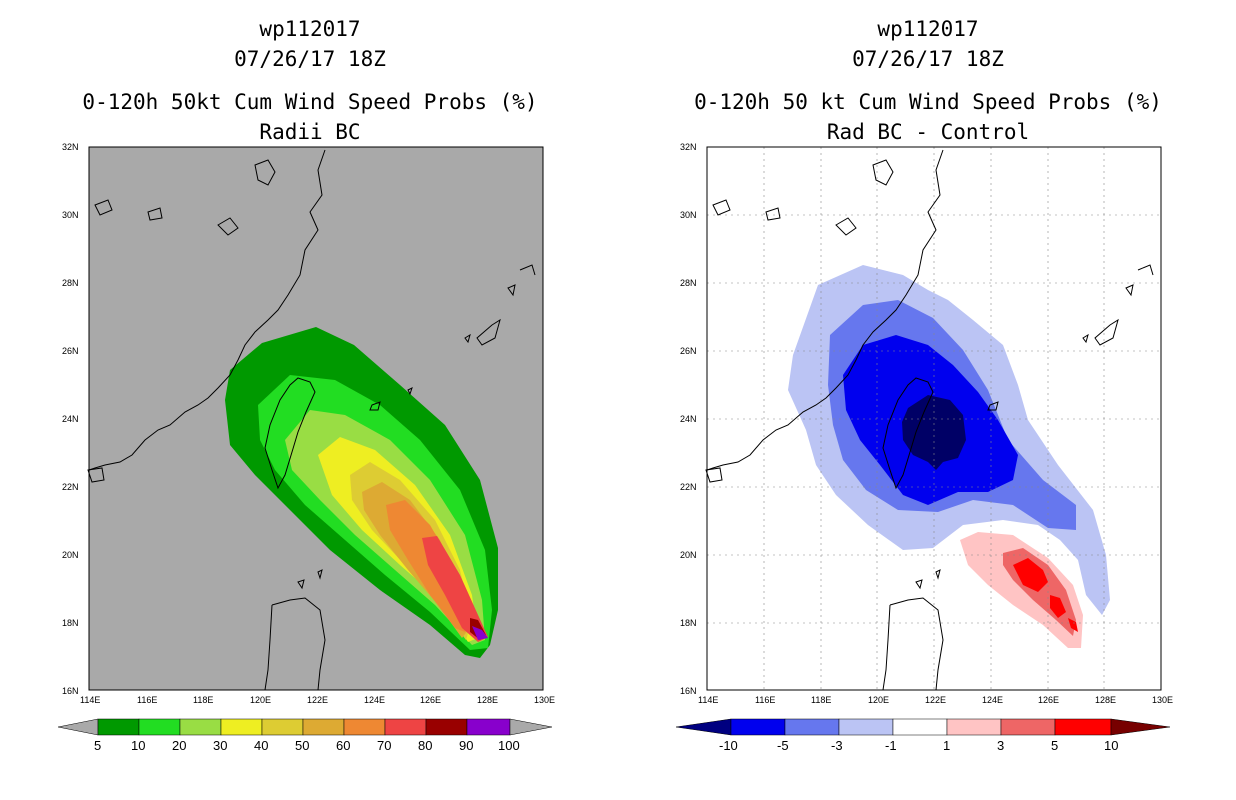  I want to click on diff-pos5-contour-a, so click(1030, 575).